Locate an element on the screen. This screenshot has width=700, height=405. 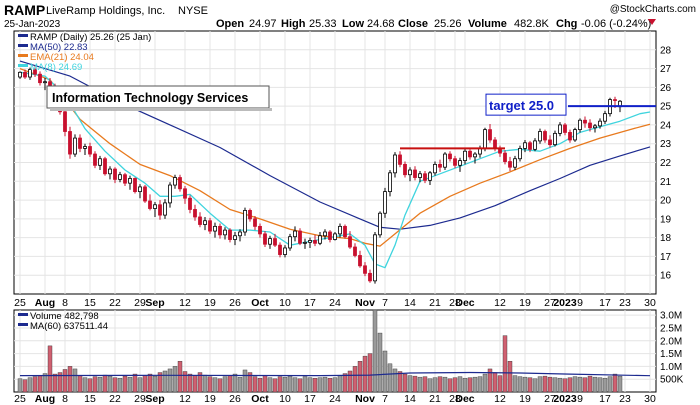
close-label: Close is located at coordinates (413, 24).